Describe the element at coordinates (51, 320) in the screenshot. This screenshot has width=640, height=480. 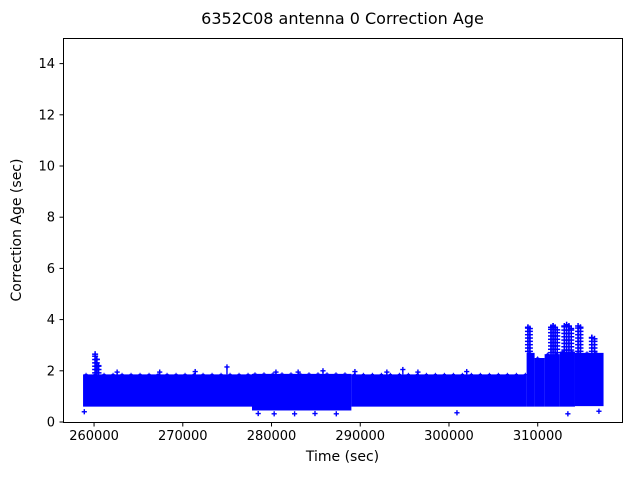
I see `y-tick-label: 4` at that location.